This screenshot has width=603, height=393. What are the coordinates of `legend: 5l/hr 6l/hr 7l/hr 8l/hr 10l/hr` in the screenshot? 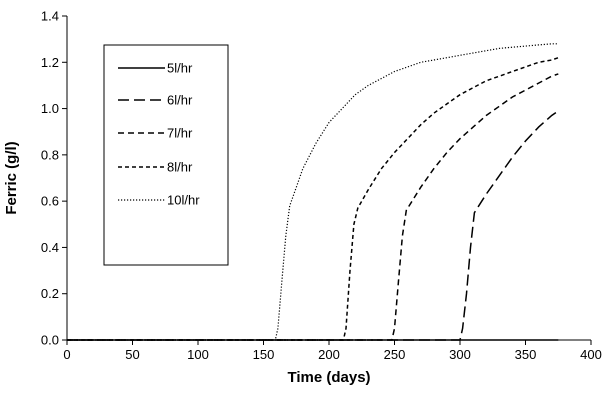 It's located at (166, 155).